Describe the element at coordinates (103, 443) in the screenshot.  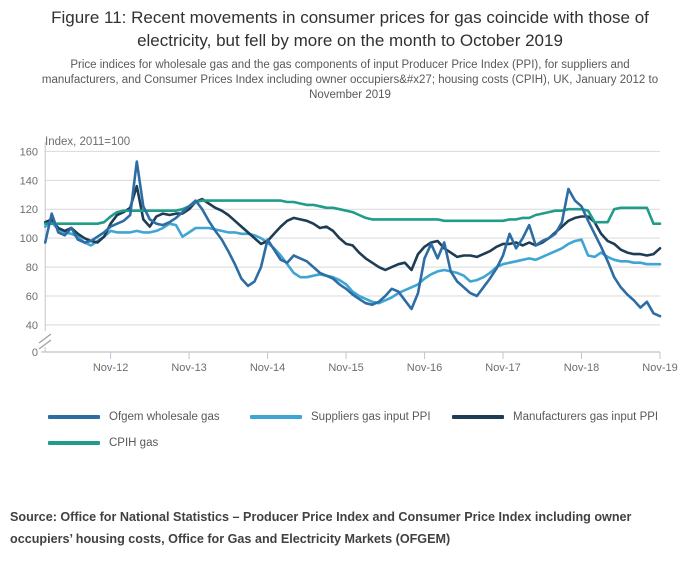
I see `legend-item-cpih: CPIH gas` at that location.